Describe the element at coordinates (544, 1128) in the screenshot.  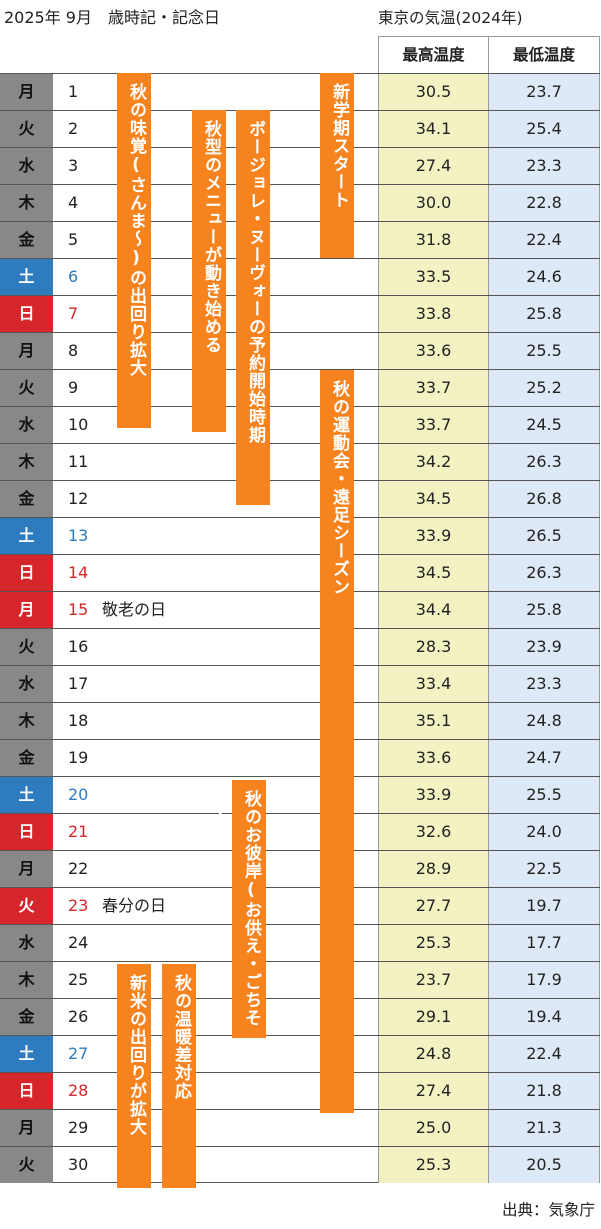
I see `low-temp-cell: 21.3` at that location.